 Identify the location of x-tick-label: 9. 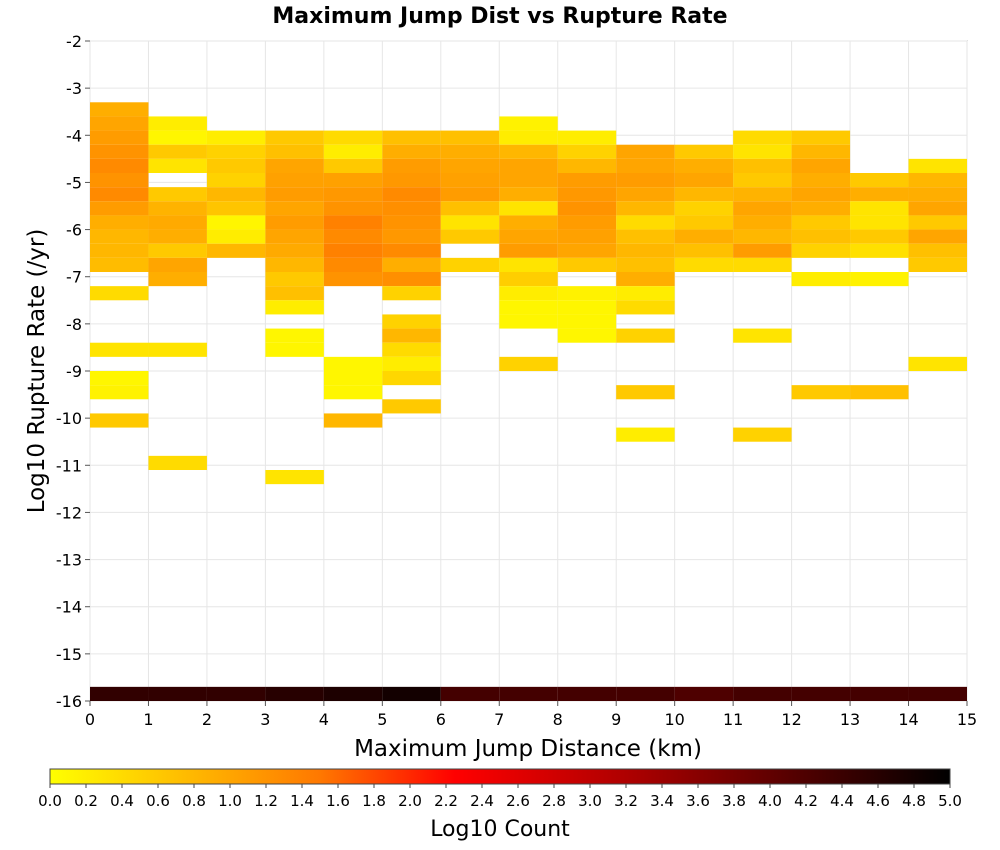
(616, 719).